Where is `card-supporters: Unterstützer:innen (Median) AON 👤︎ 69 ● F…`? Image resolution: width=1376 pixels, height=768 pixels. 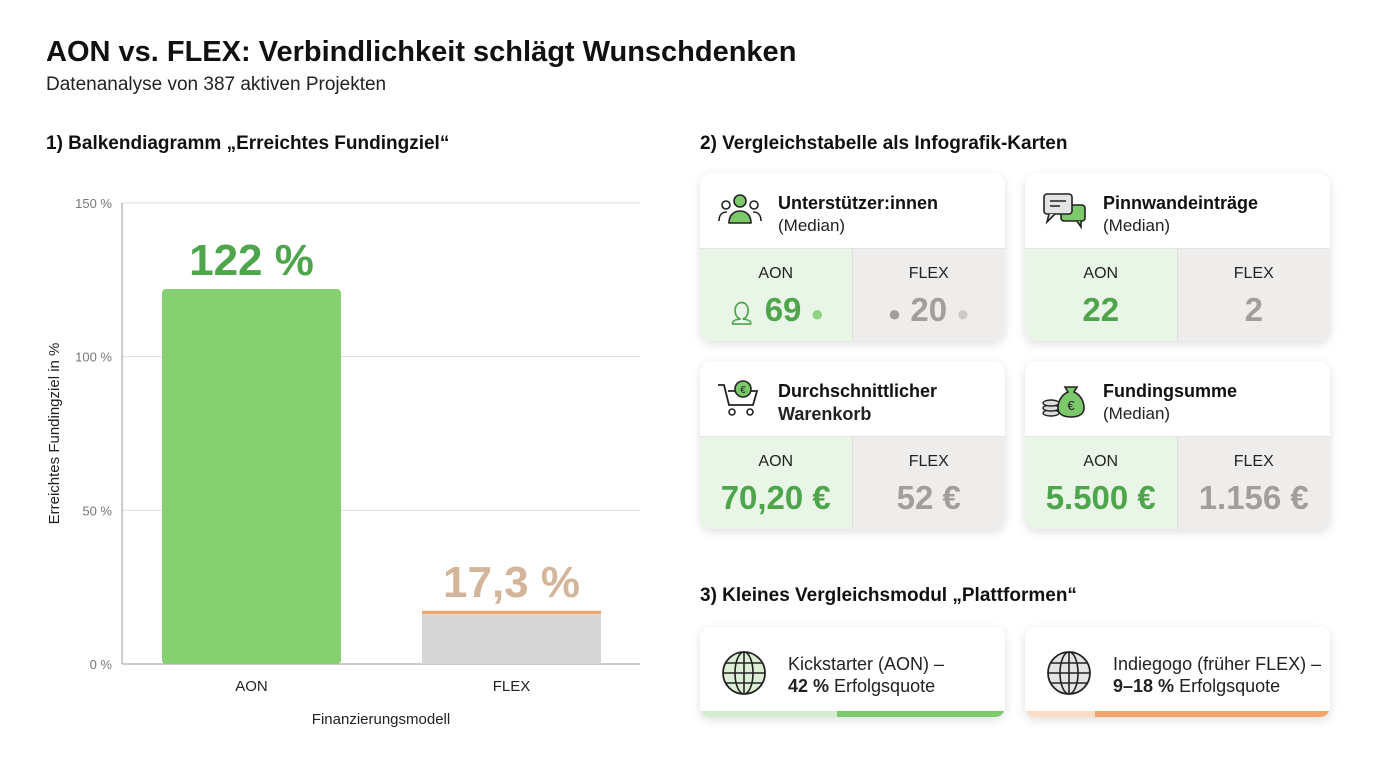 card-supporters: Unterstützer:innen (Median) AON 👤︎ 69 ● F… is located at coordinates (852, 257).